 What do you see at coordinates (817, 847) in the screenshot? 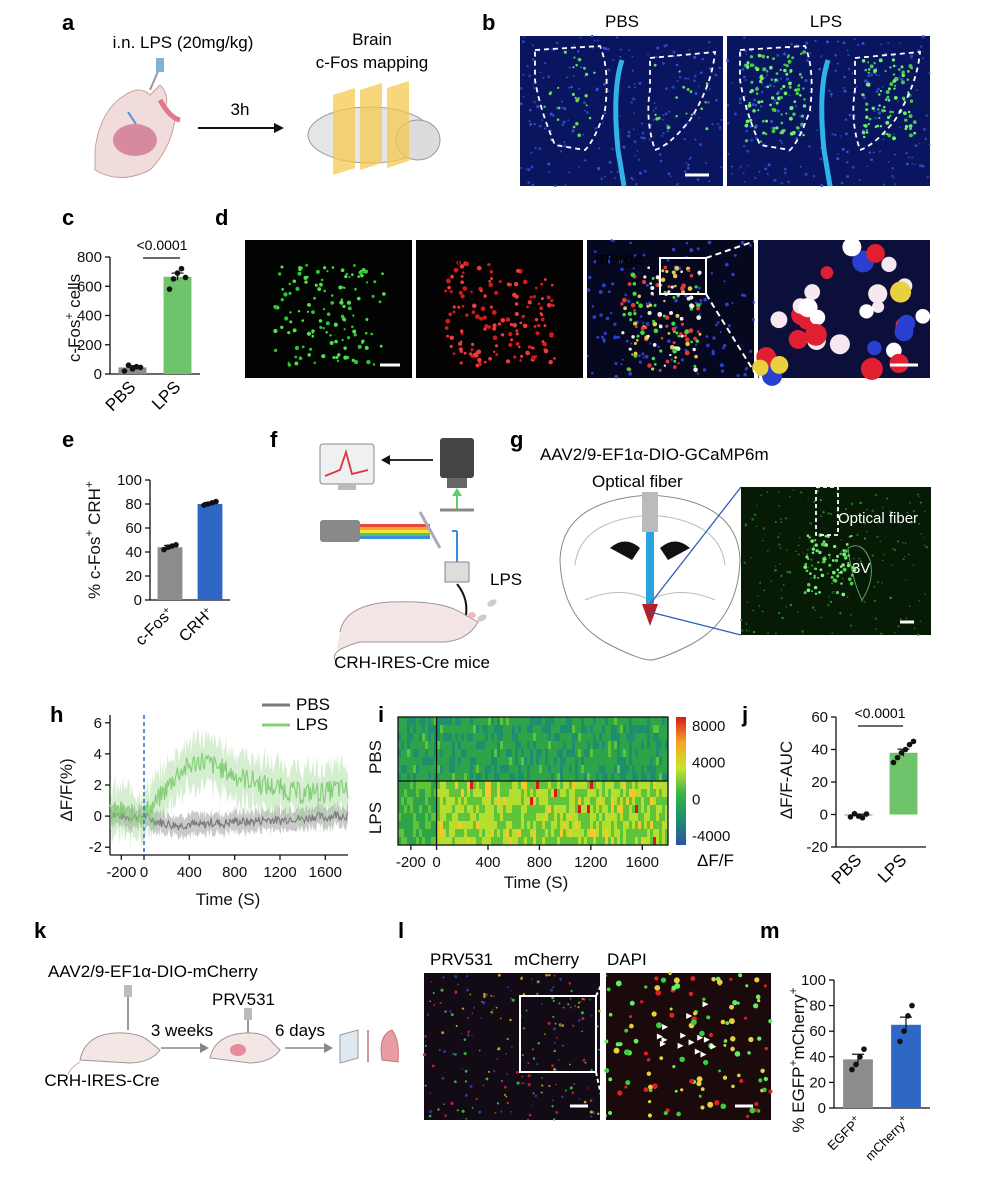
I see `j-y-tick-label: -20` at bounding box center [817, 847].